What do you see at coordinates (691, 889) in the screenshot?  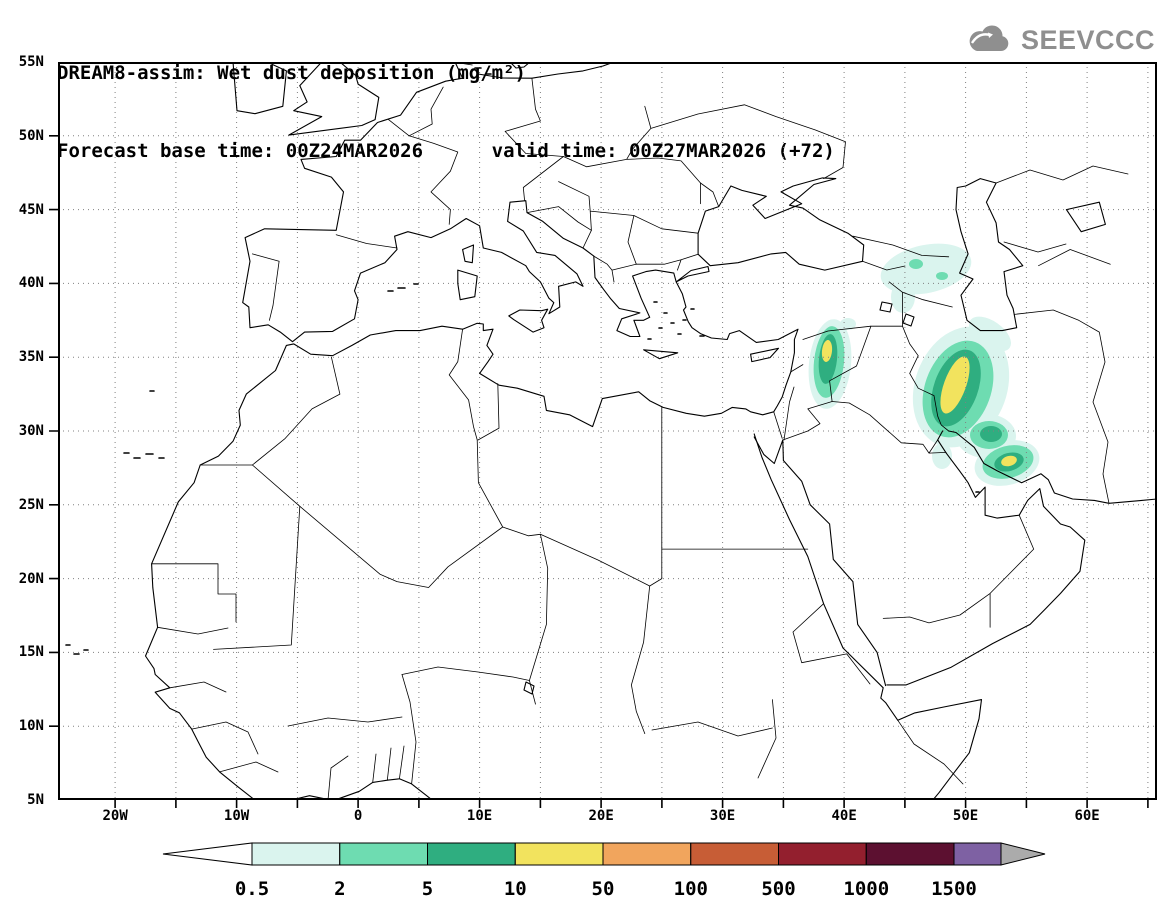 I see `colorbar-tick-label: 100` at bounding box center [691, 889].